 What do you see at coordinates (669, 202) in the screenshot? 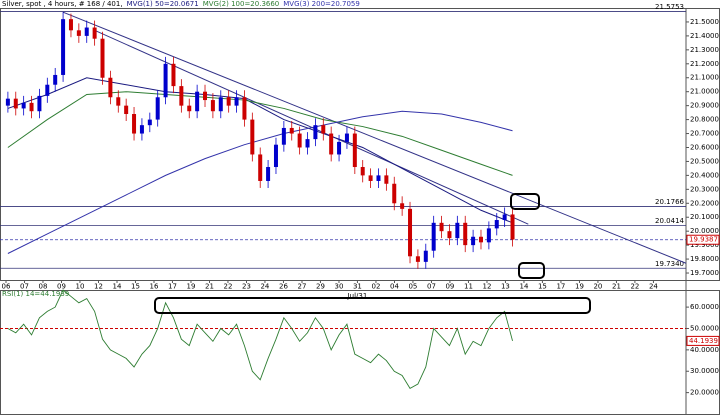
I see `level-label: 20.1766` at bounding box center [669, 202].